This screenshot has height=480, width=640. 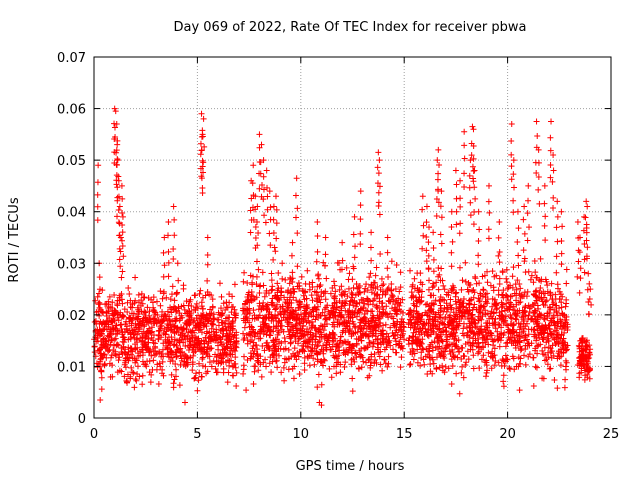 What do you see at coordinates (350, 466) in the screenshot?
I see `x-axis-label: GPS time / hours` at bounding box center [350, 466].